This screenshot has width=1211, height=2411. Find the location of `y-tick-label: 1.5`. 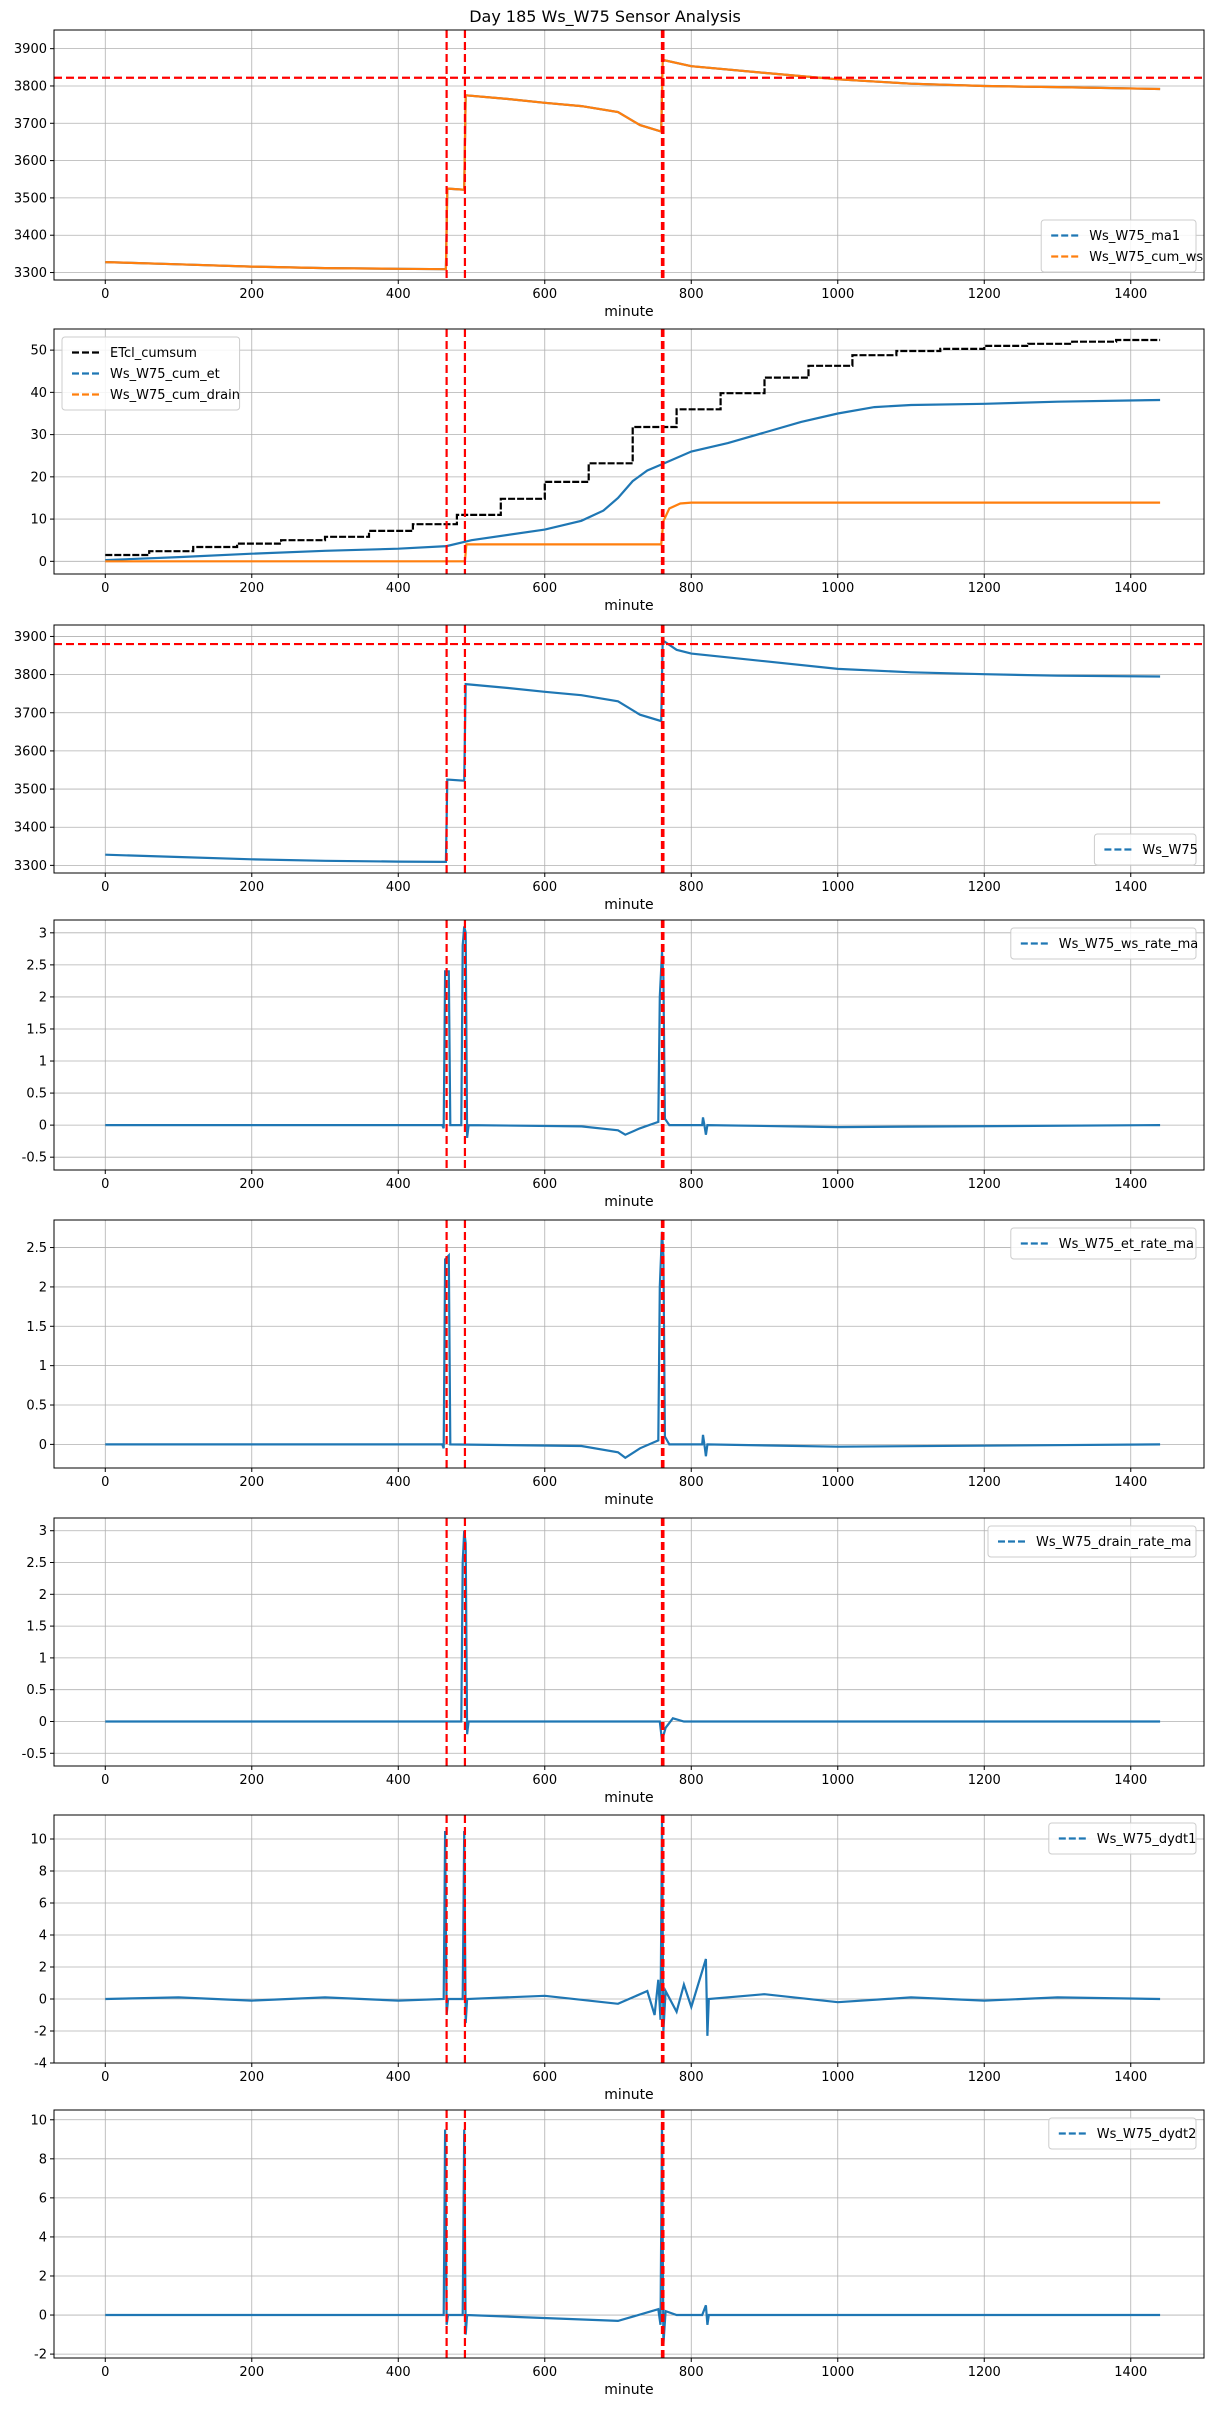

y-tick-label: 1.5 is located at coordinates (36, 1327).